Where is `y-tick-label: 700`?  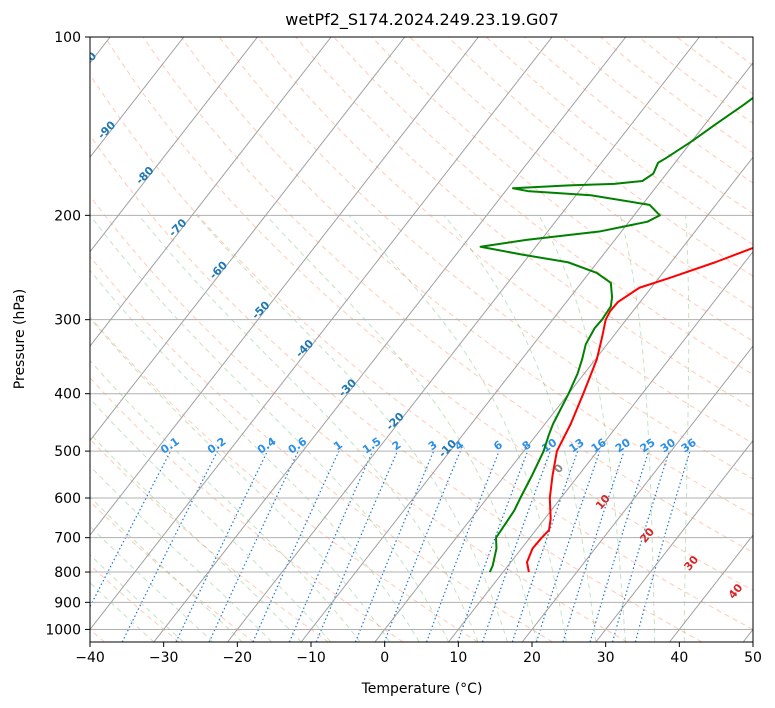 y-tick-label: 700 is located at coordinates (67, 539).